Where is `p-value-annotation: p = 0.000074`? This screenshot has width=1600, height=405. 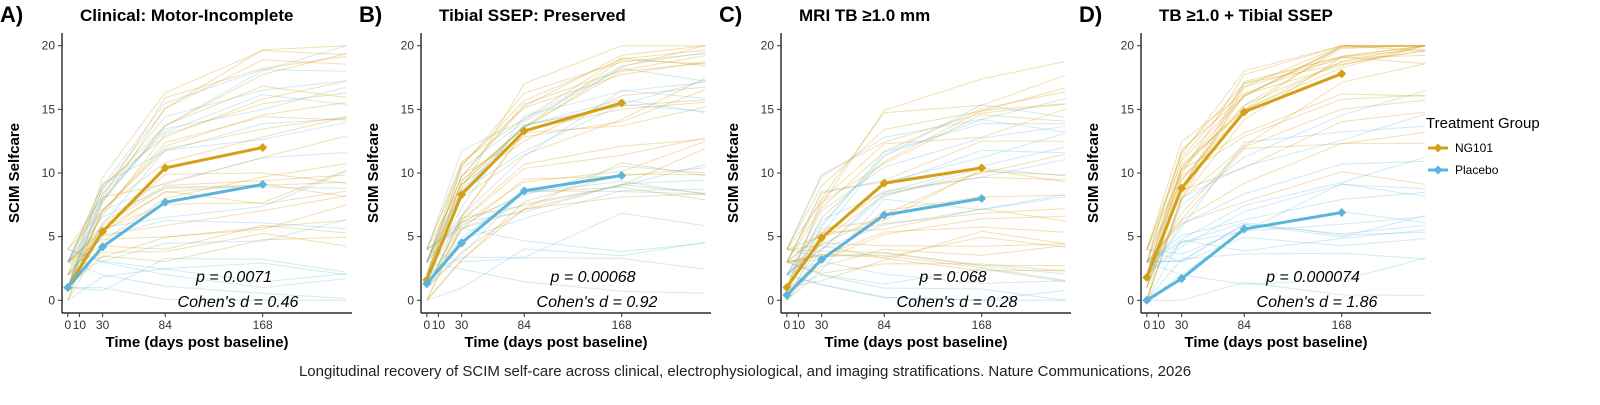
p-value-annotation: p = 0.000074 is located at coordinates (1312, 277).